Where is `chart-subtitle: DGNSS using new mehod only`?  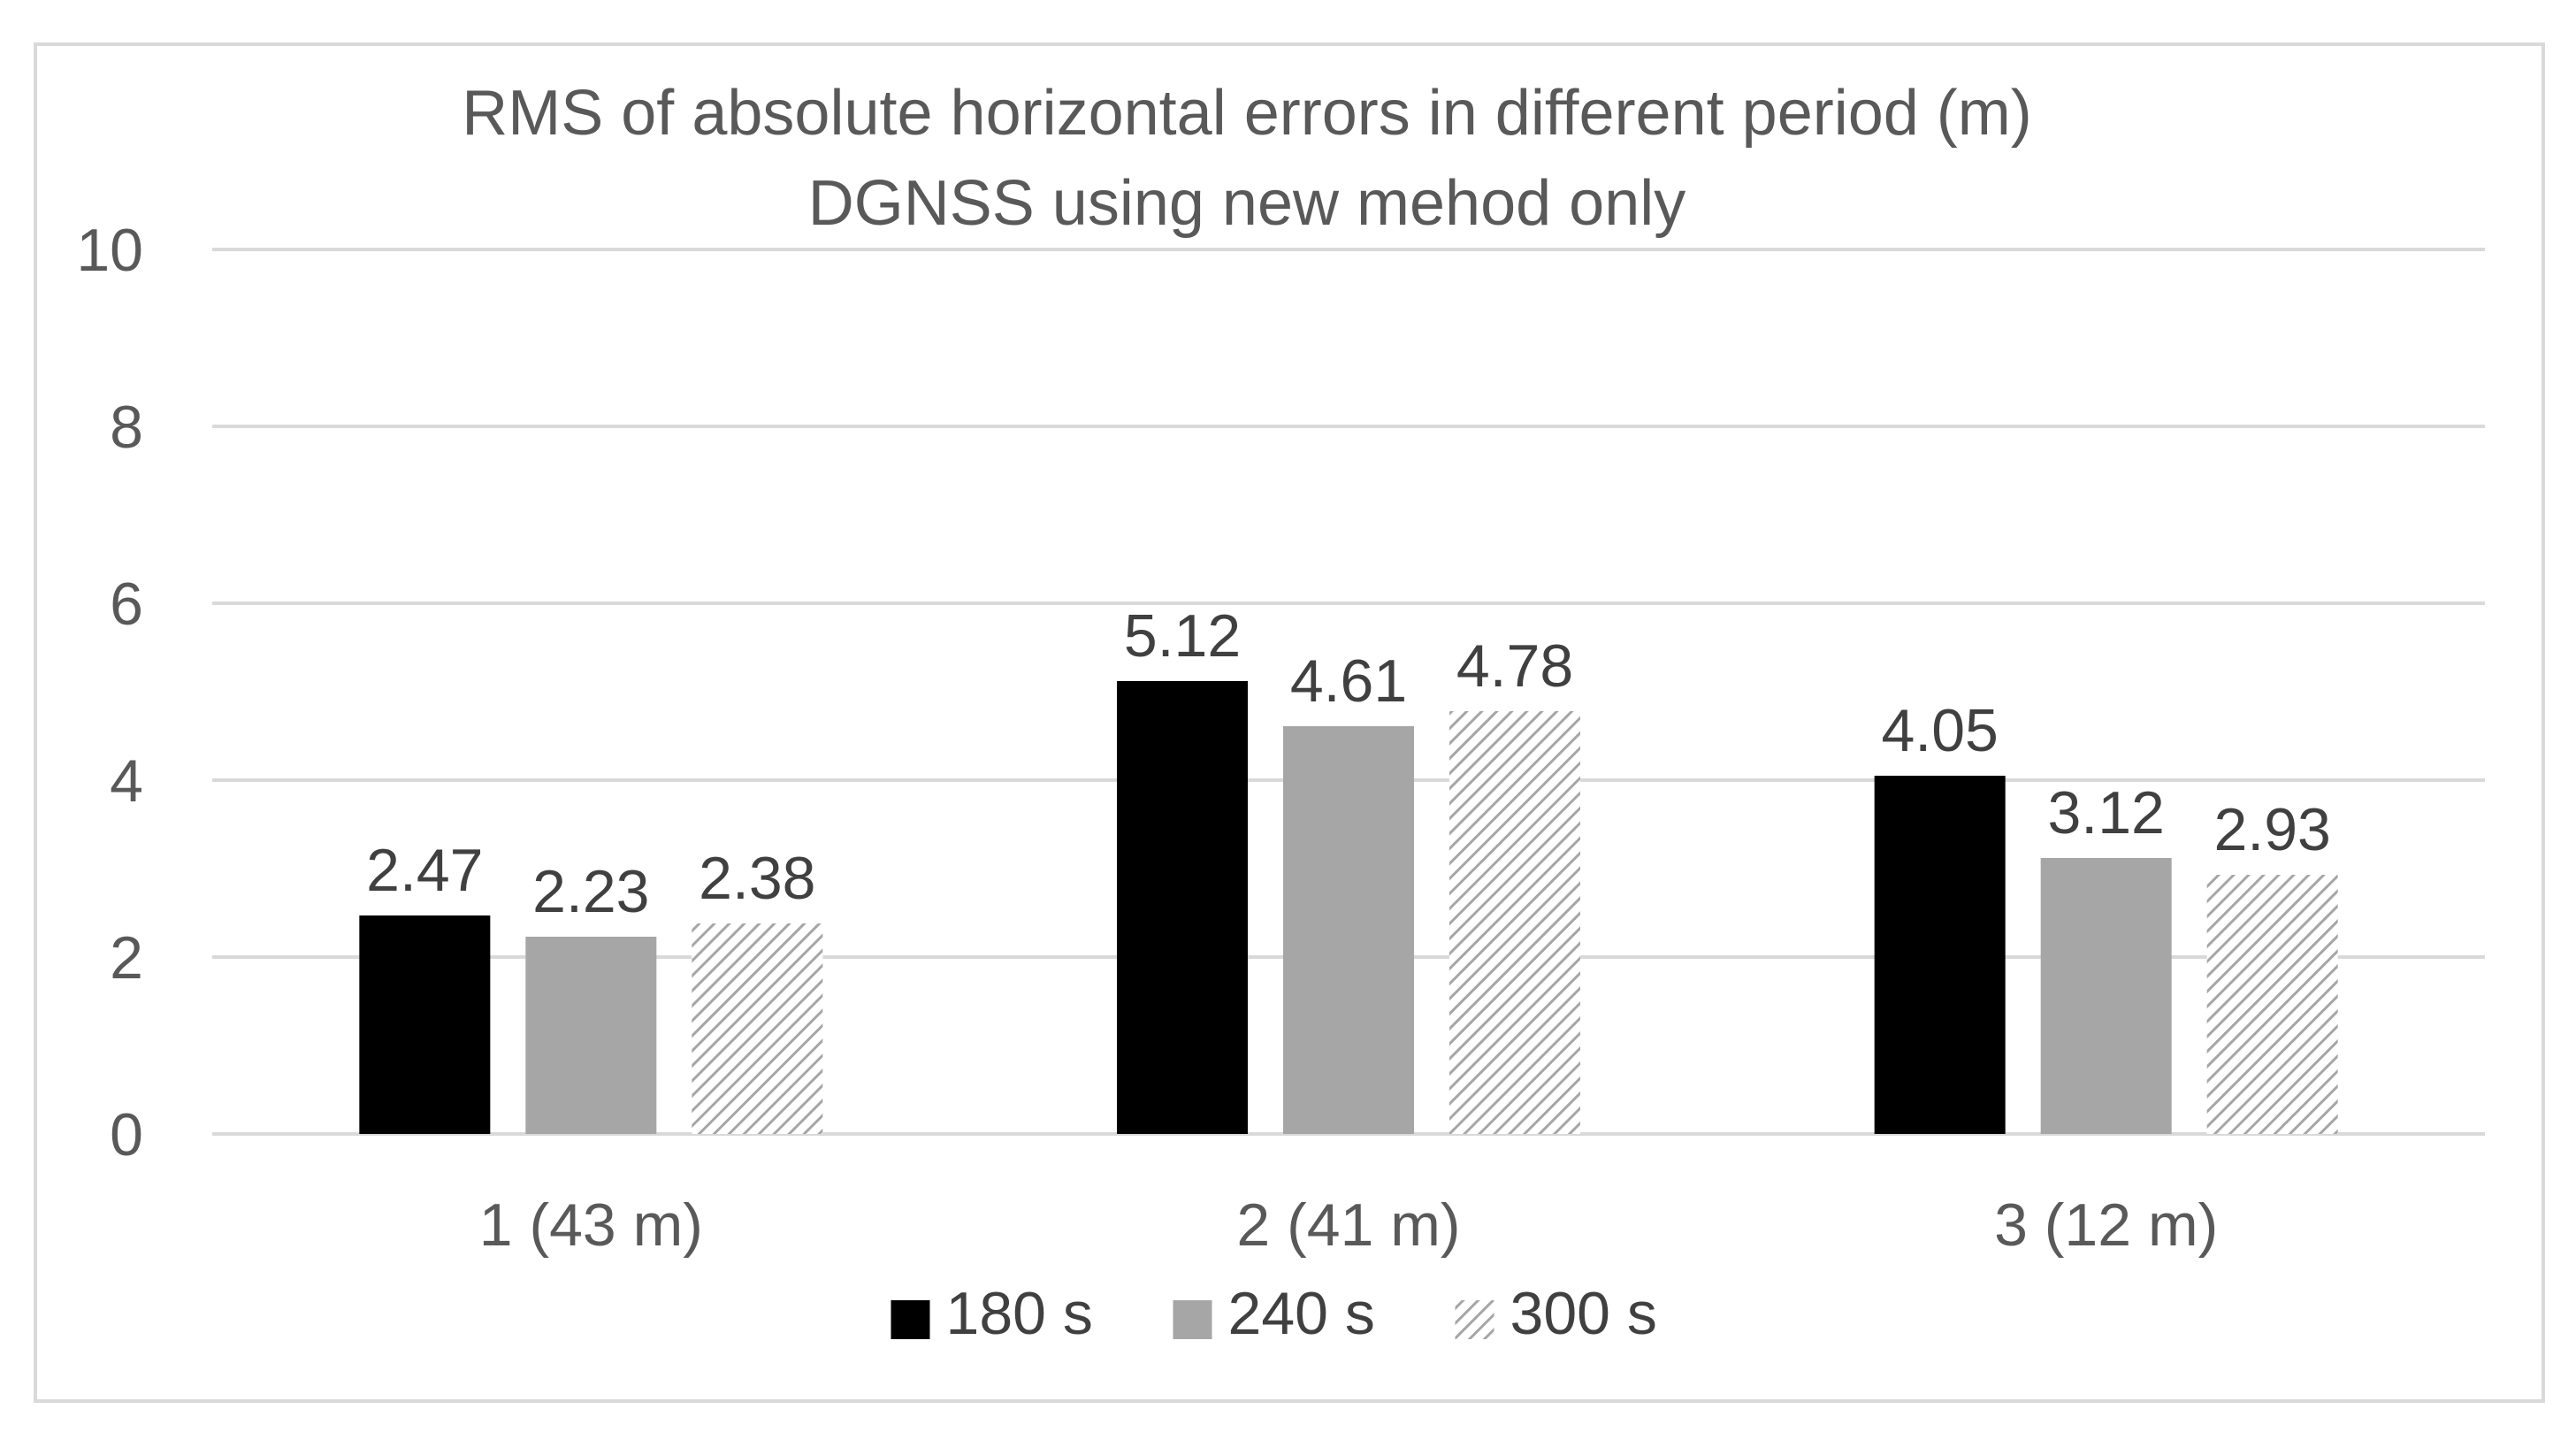 chart-subtitle: DGNSS using new mehod only is located at coordinates (1247, 203).